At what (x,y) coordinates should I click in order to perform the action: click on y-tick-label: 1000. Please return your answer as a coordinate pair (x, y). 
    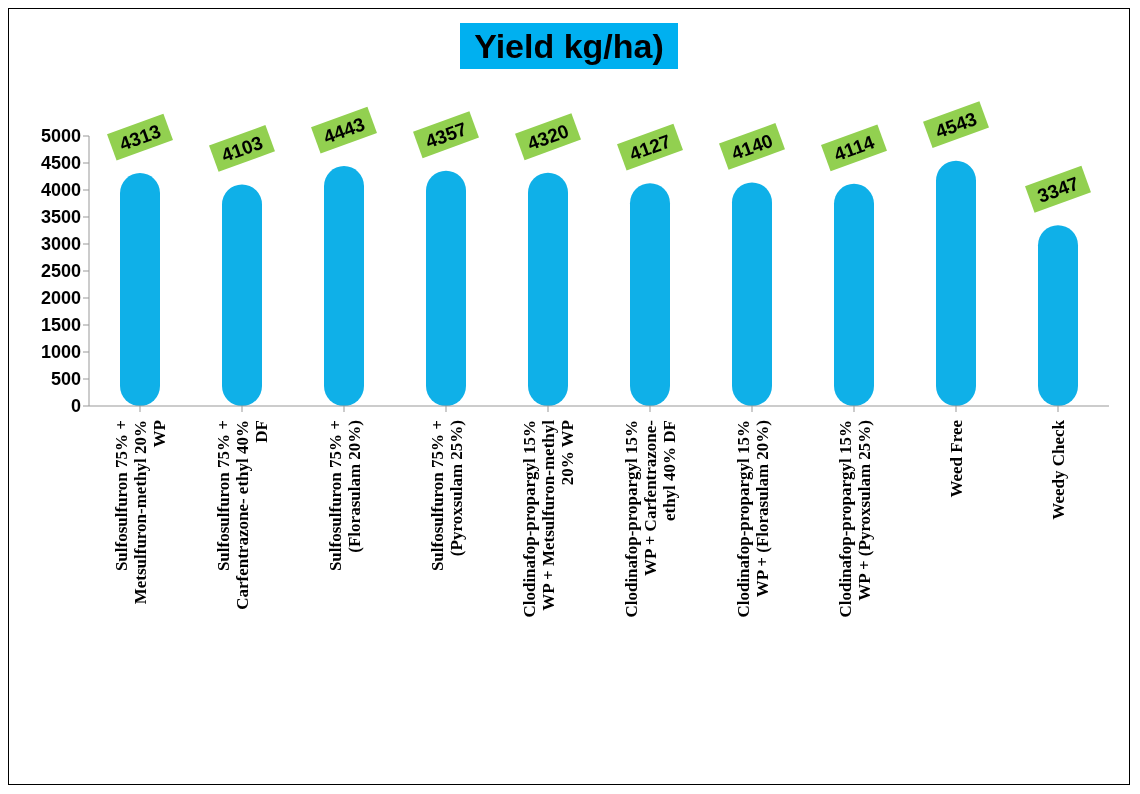
    Looking at the image, I should click on (60, 352).